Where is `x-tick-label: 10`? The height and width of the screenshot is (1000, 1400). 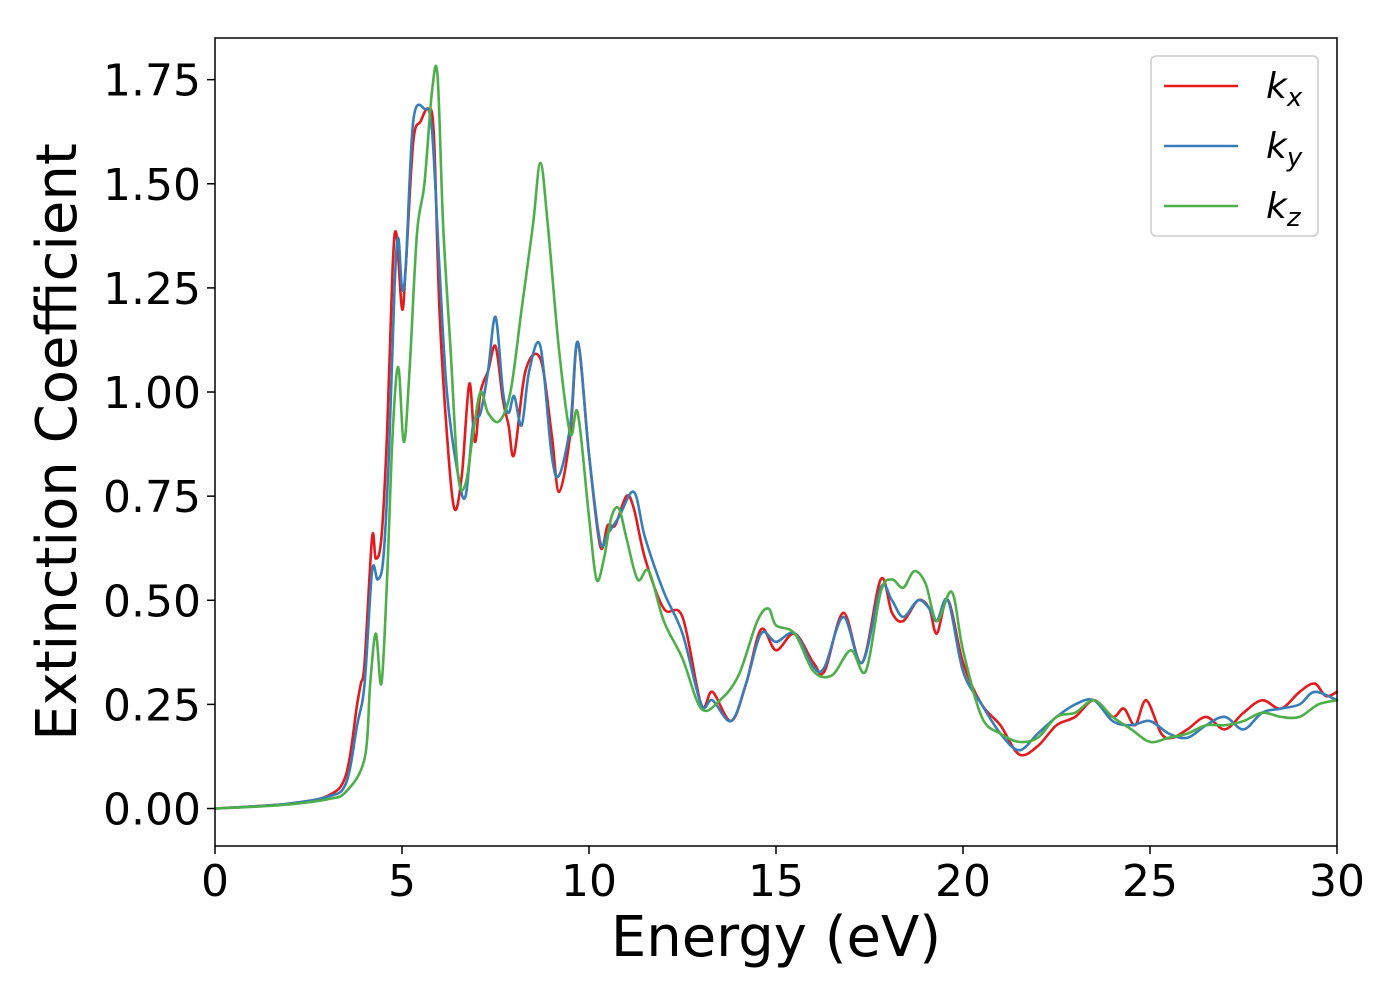
x-tick-label: 10 is located at coordinates (589, 881).